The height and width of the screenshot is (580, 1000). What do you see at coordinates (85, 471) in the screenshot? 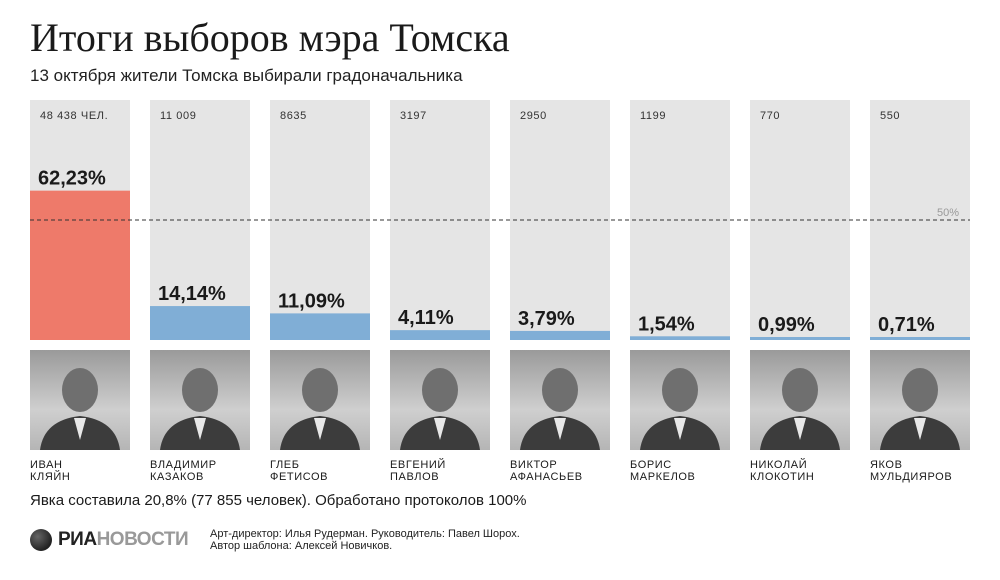
I see `candidate-name: ИВАН КЛЯЙН` at bounding box center [85, 471].